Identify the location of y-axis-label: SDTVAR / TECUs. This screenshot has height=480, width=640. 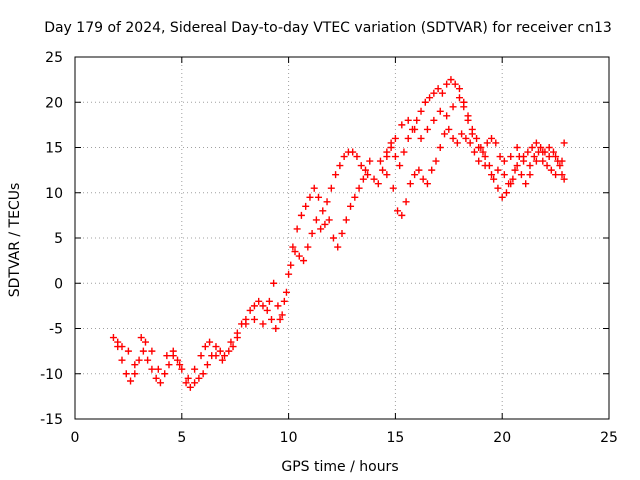
(15, 240).